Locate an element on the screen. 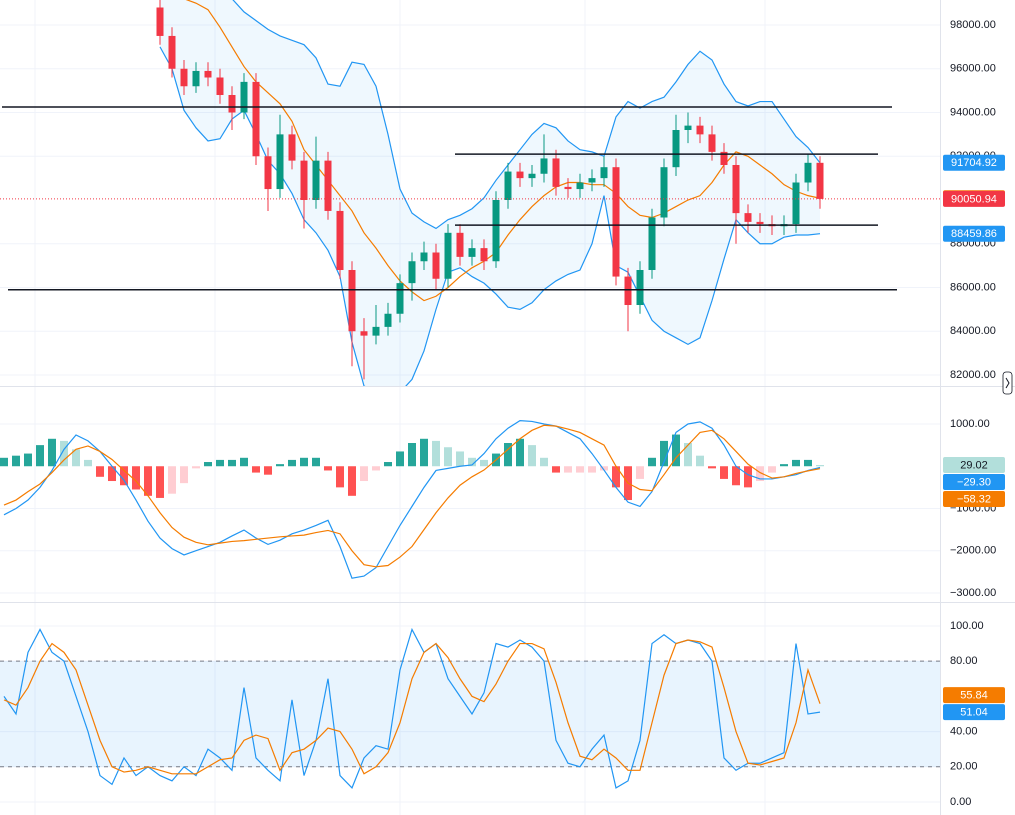 The height and width of the screenshot is (815, 1015). value-label: 88459.86 is located at coordinates (974, 234).